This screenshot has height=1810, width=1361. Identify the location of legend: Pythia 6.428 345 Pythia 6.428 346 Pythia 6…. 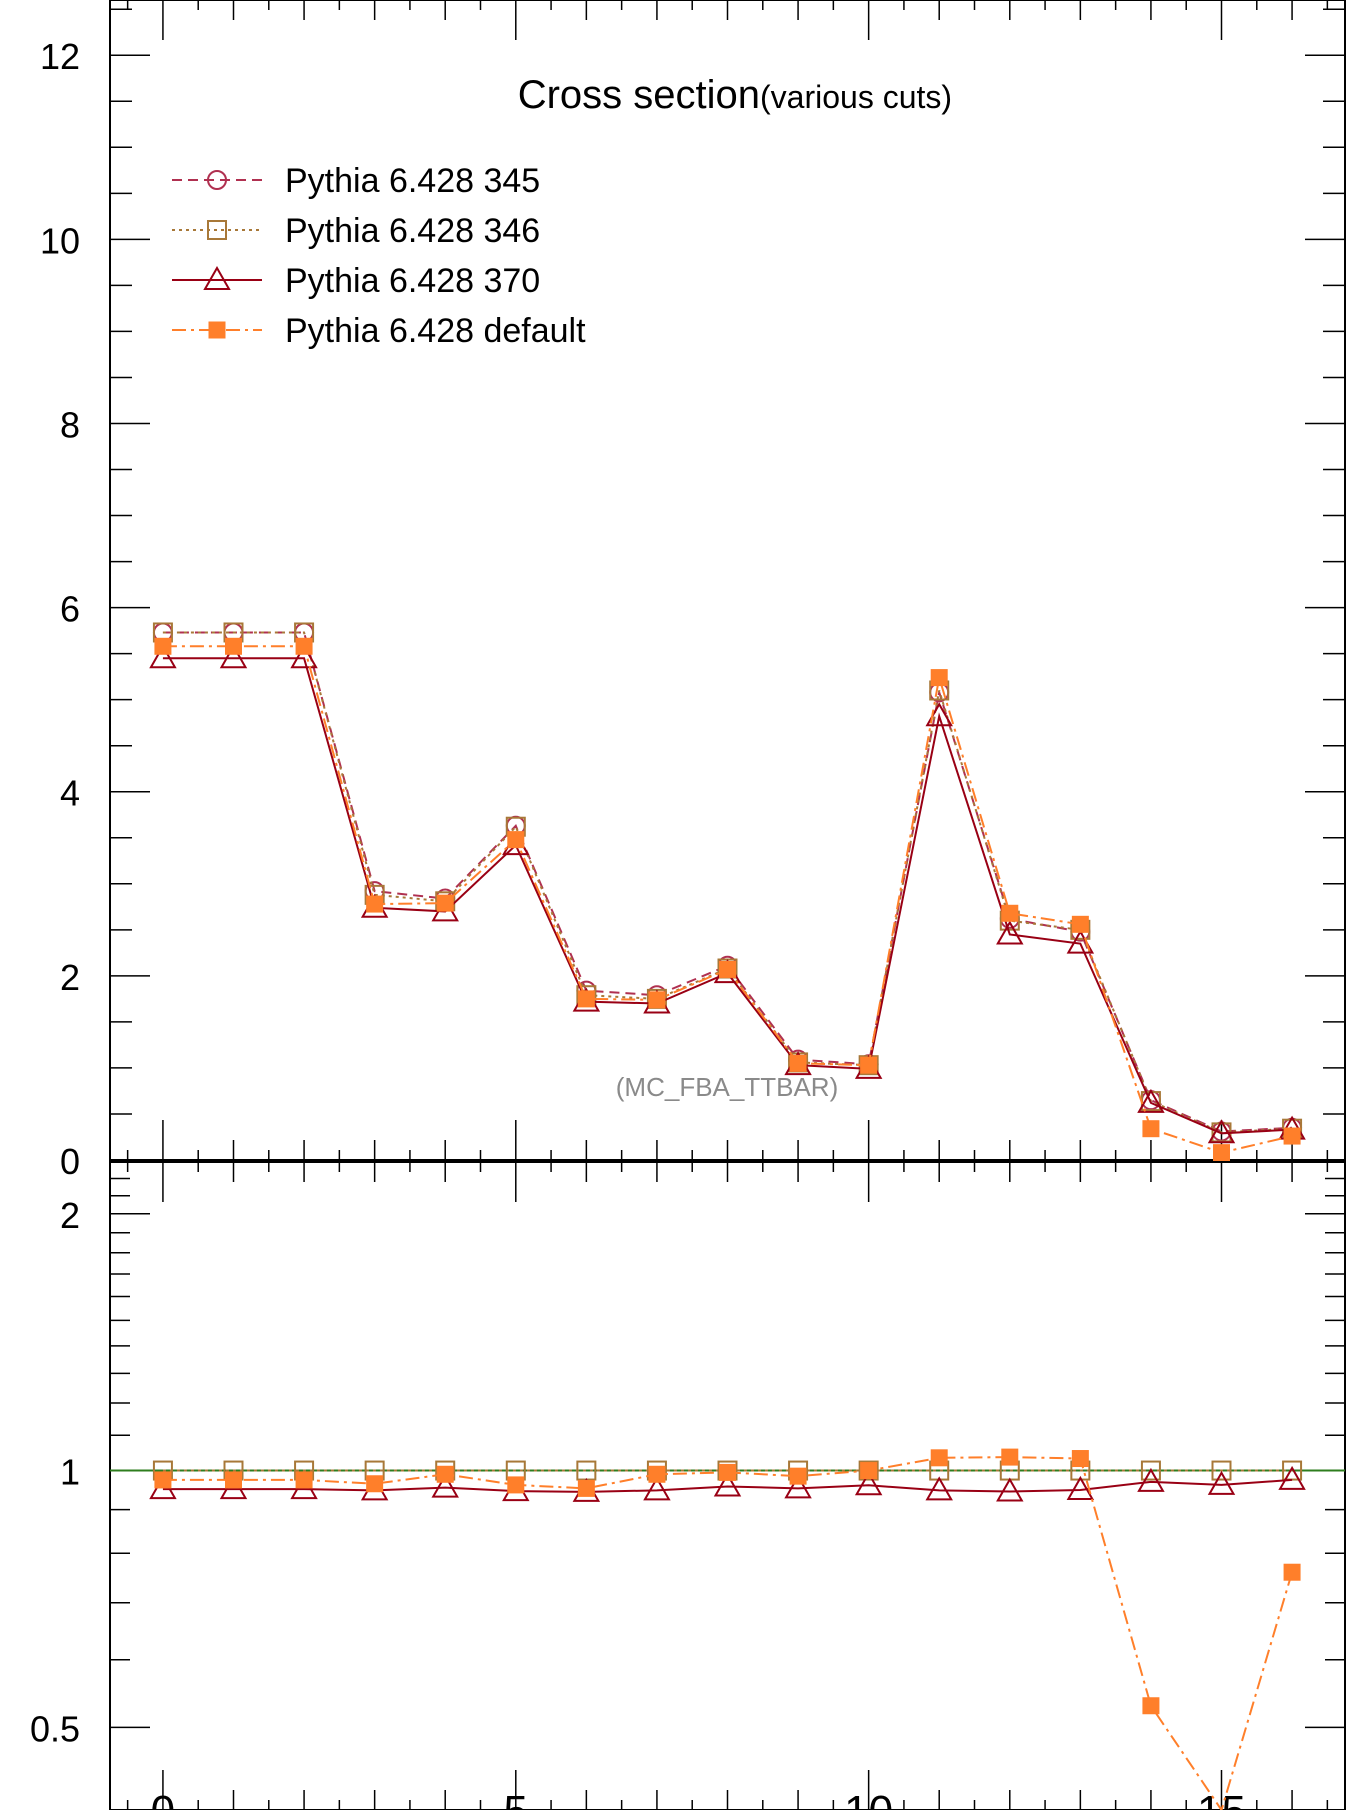
(379, 256).